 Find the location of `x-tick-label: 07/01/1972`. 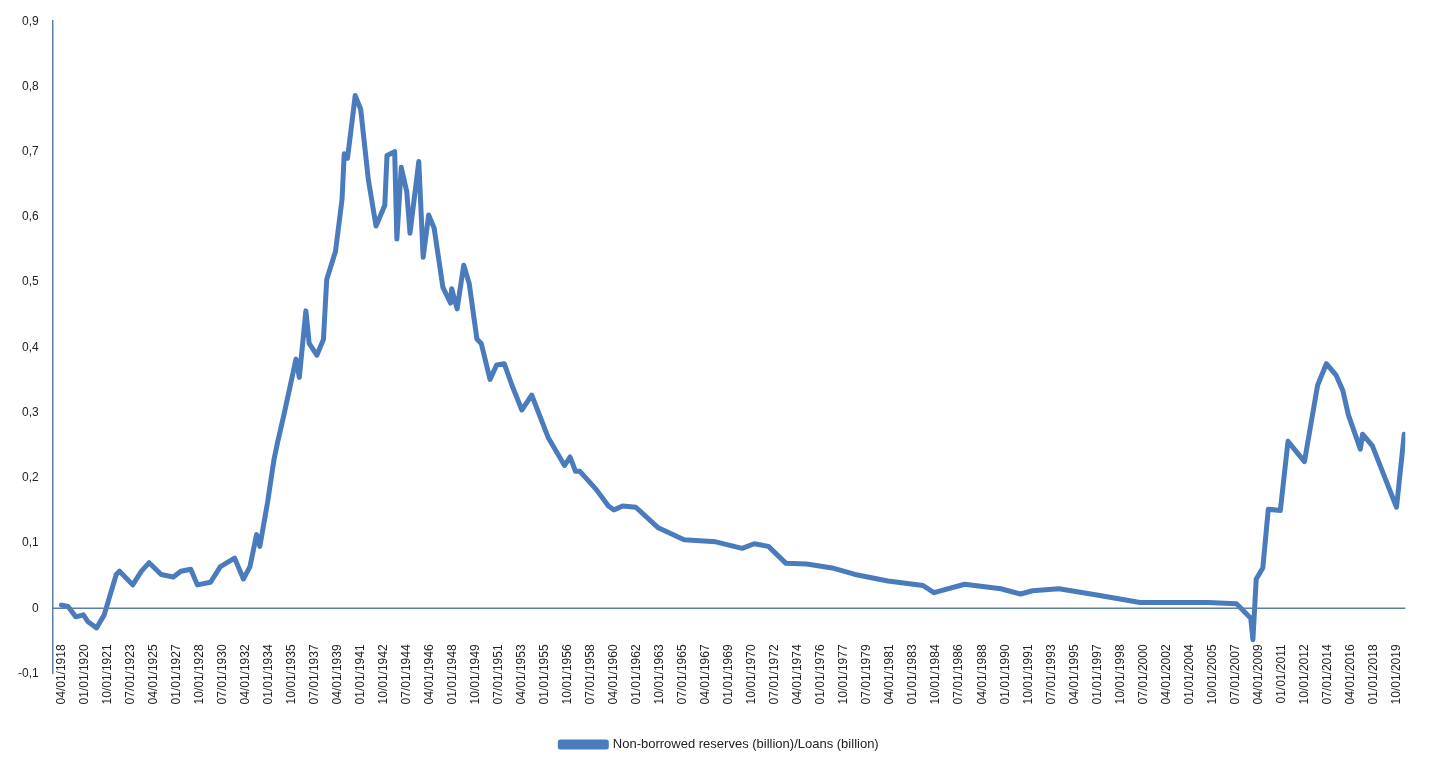

x-tick-label: 07/01/1972 is located at coordinates (774, 674).